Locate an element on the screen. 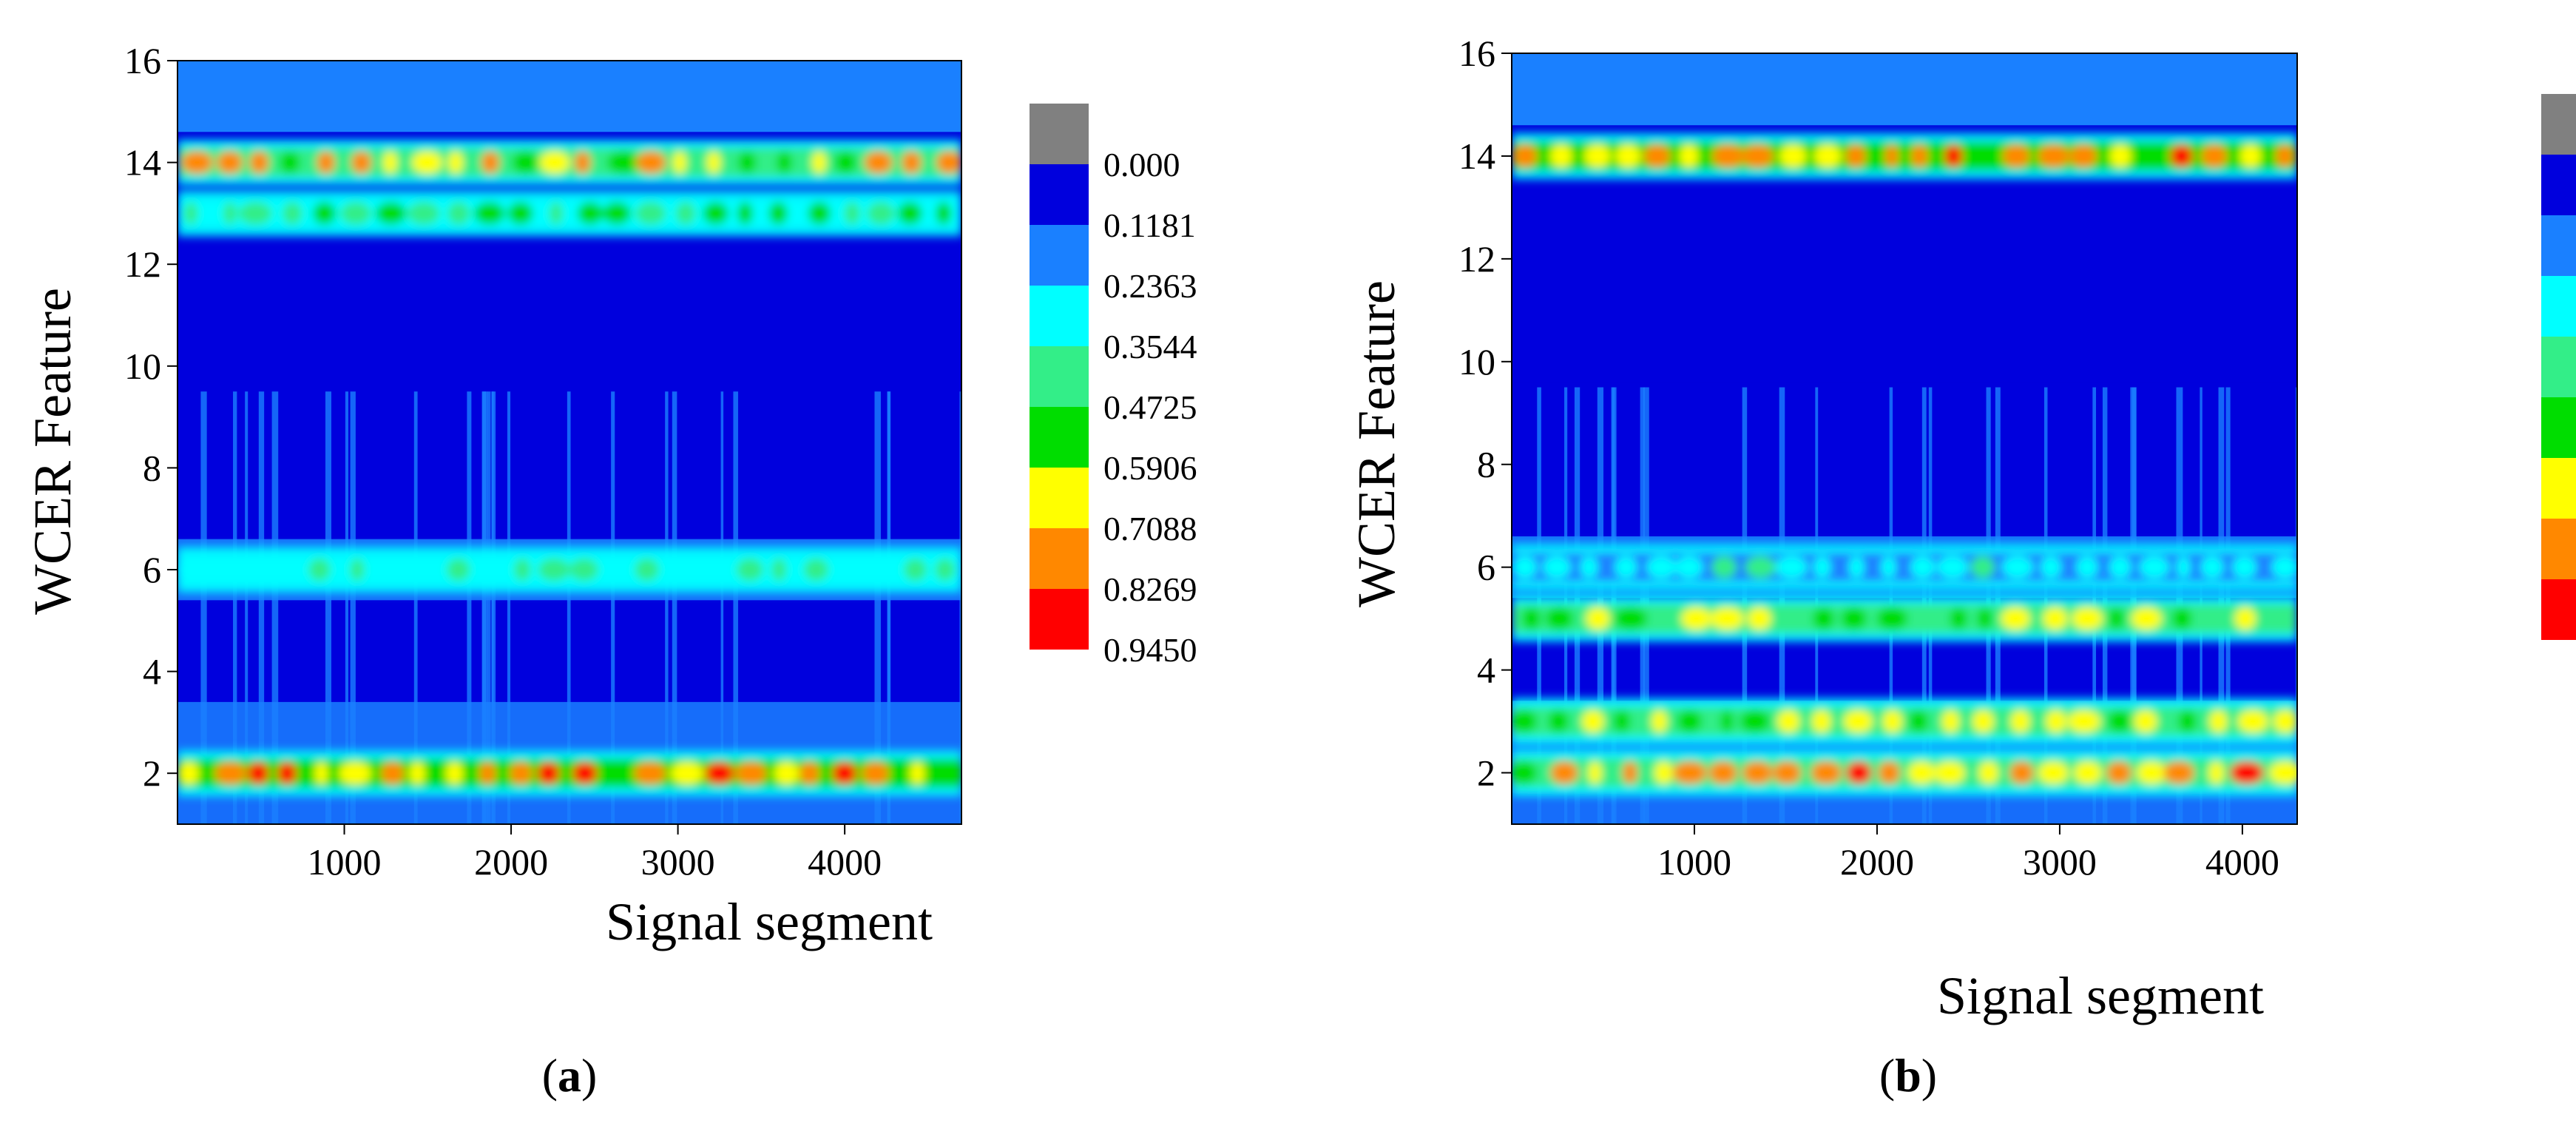 Image resolution: width=2576 pixels, height=1126 pixels. x-tick-label: 4000 is located at coordinates (2242, 862).